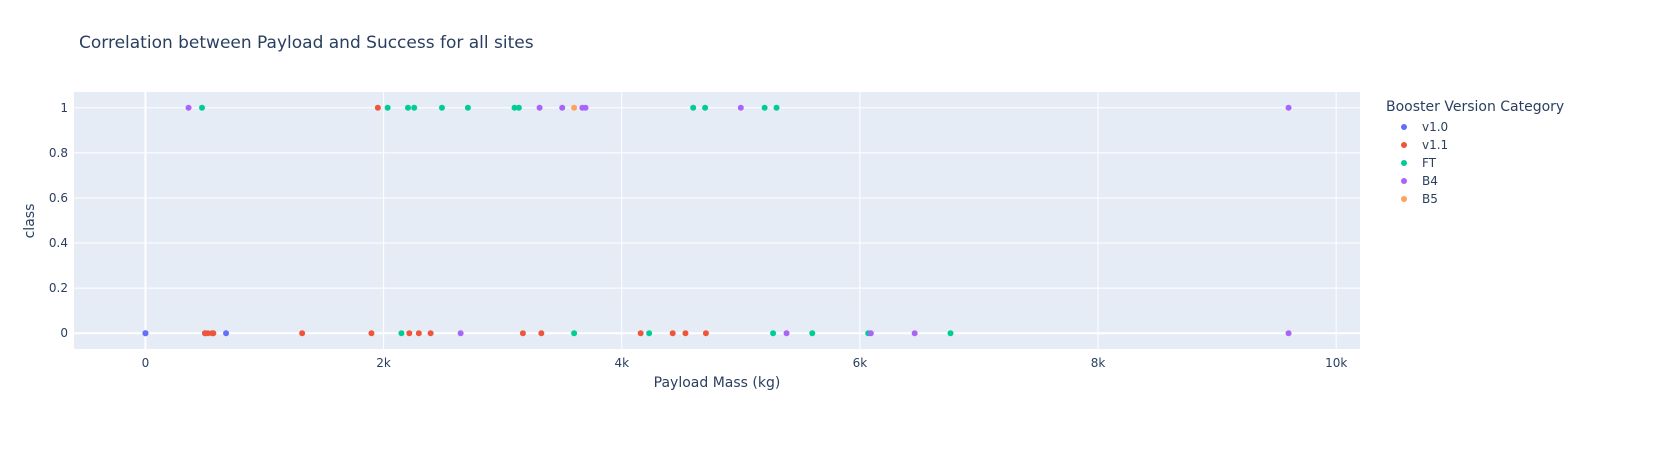  What do you see at coordinates (1435, 127) in the screenshot?
I see `legend-label: v1.0` at bounding box center [1435, 127].